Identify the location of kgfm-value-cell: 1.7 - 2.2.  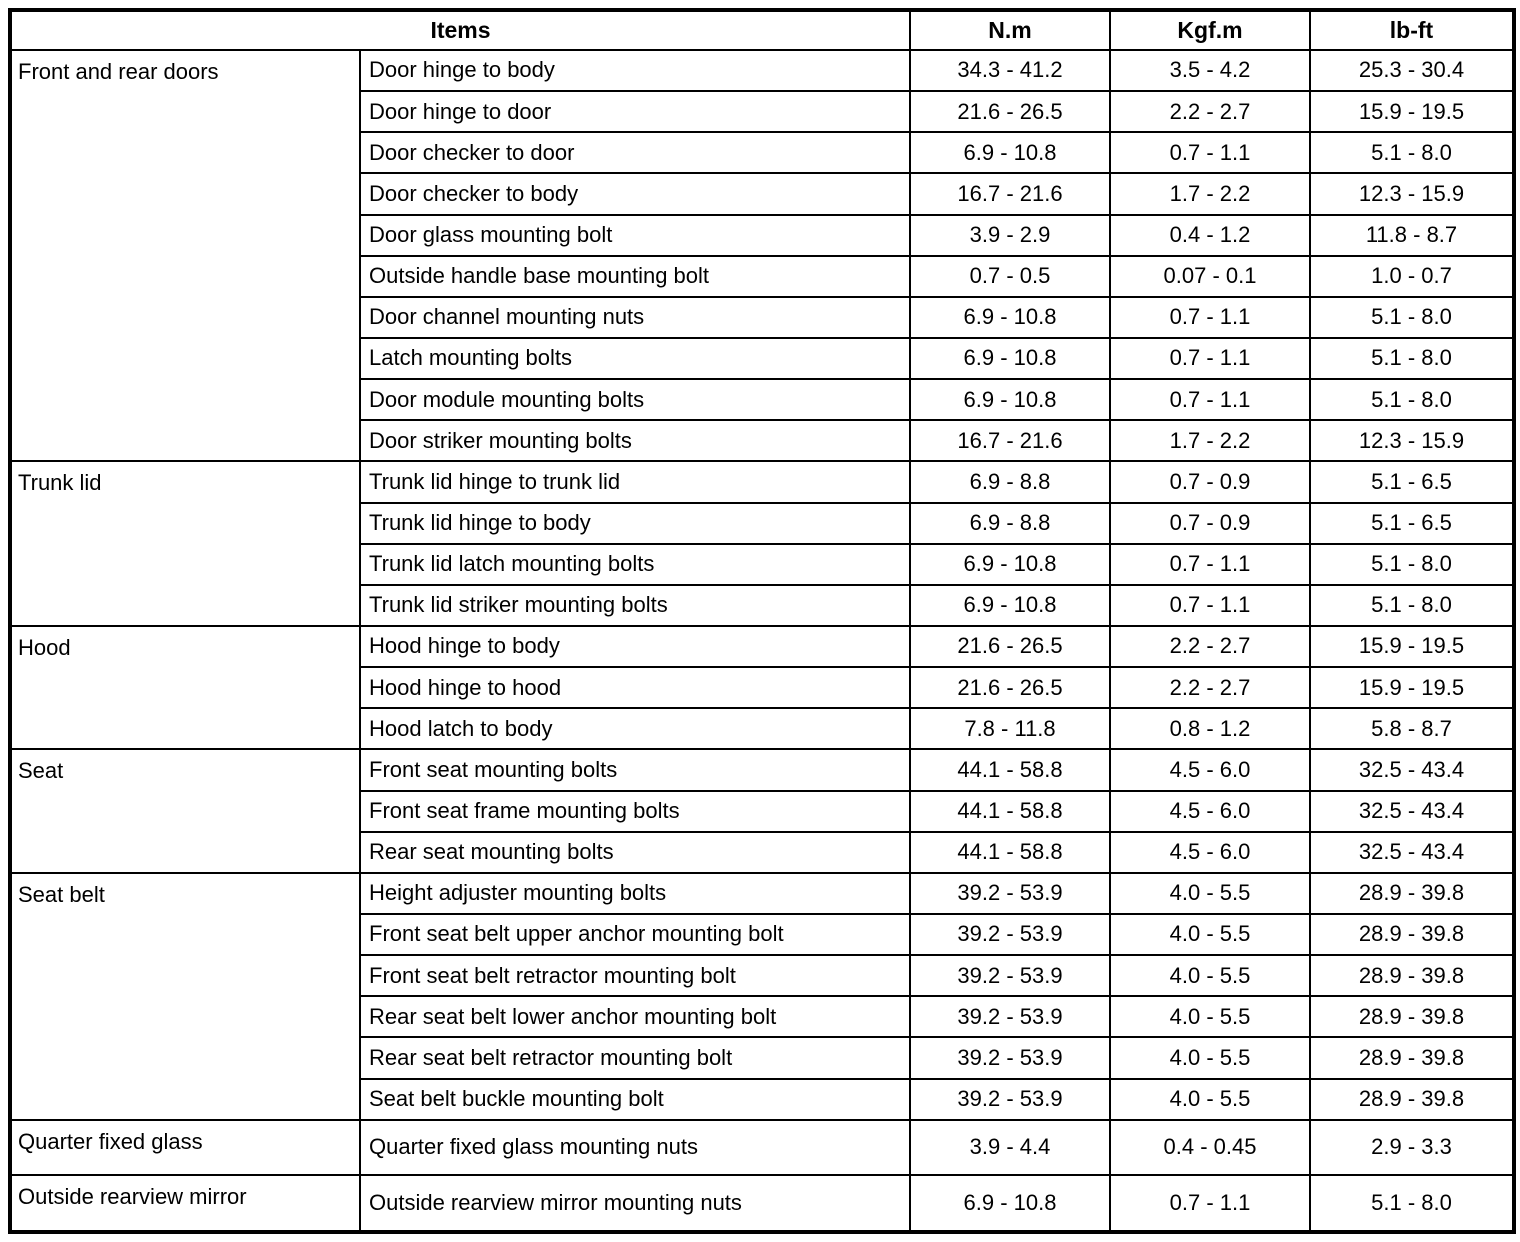
(1210, 194).